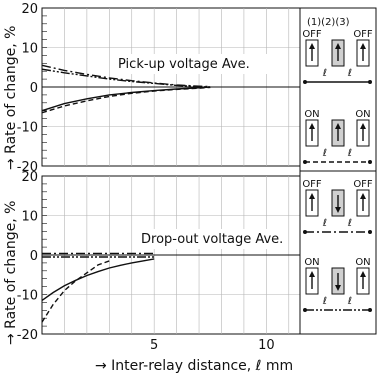  I want to click on top-ylabel: → Rate of change, %, so click(11, 98).